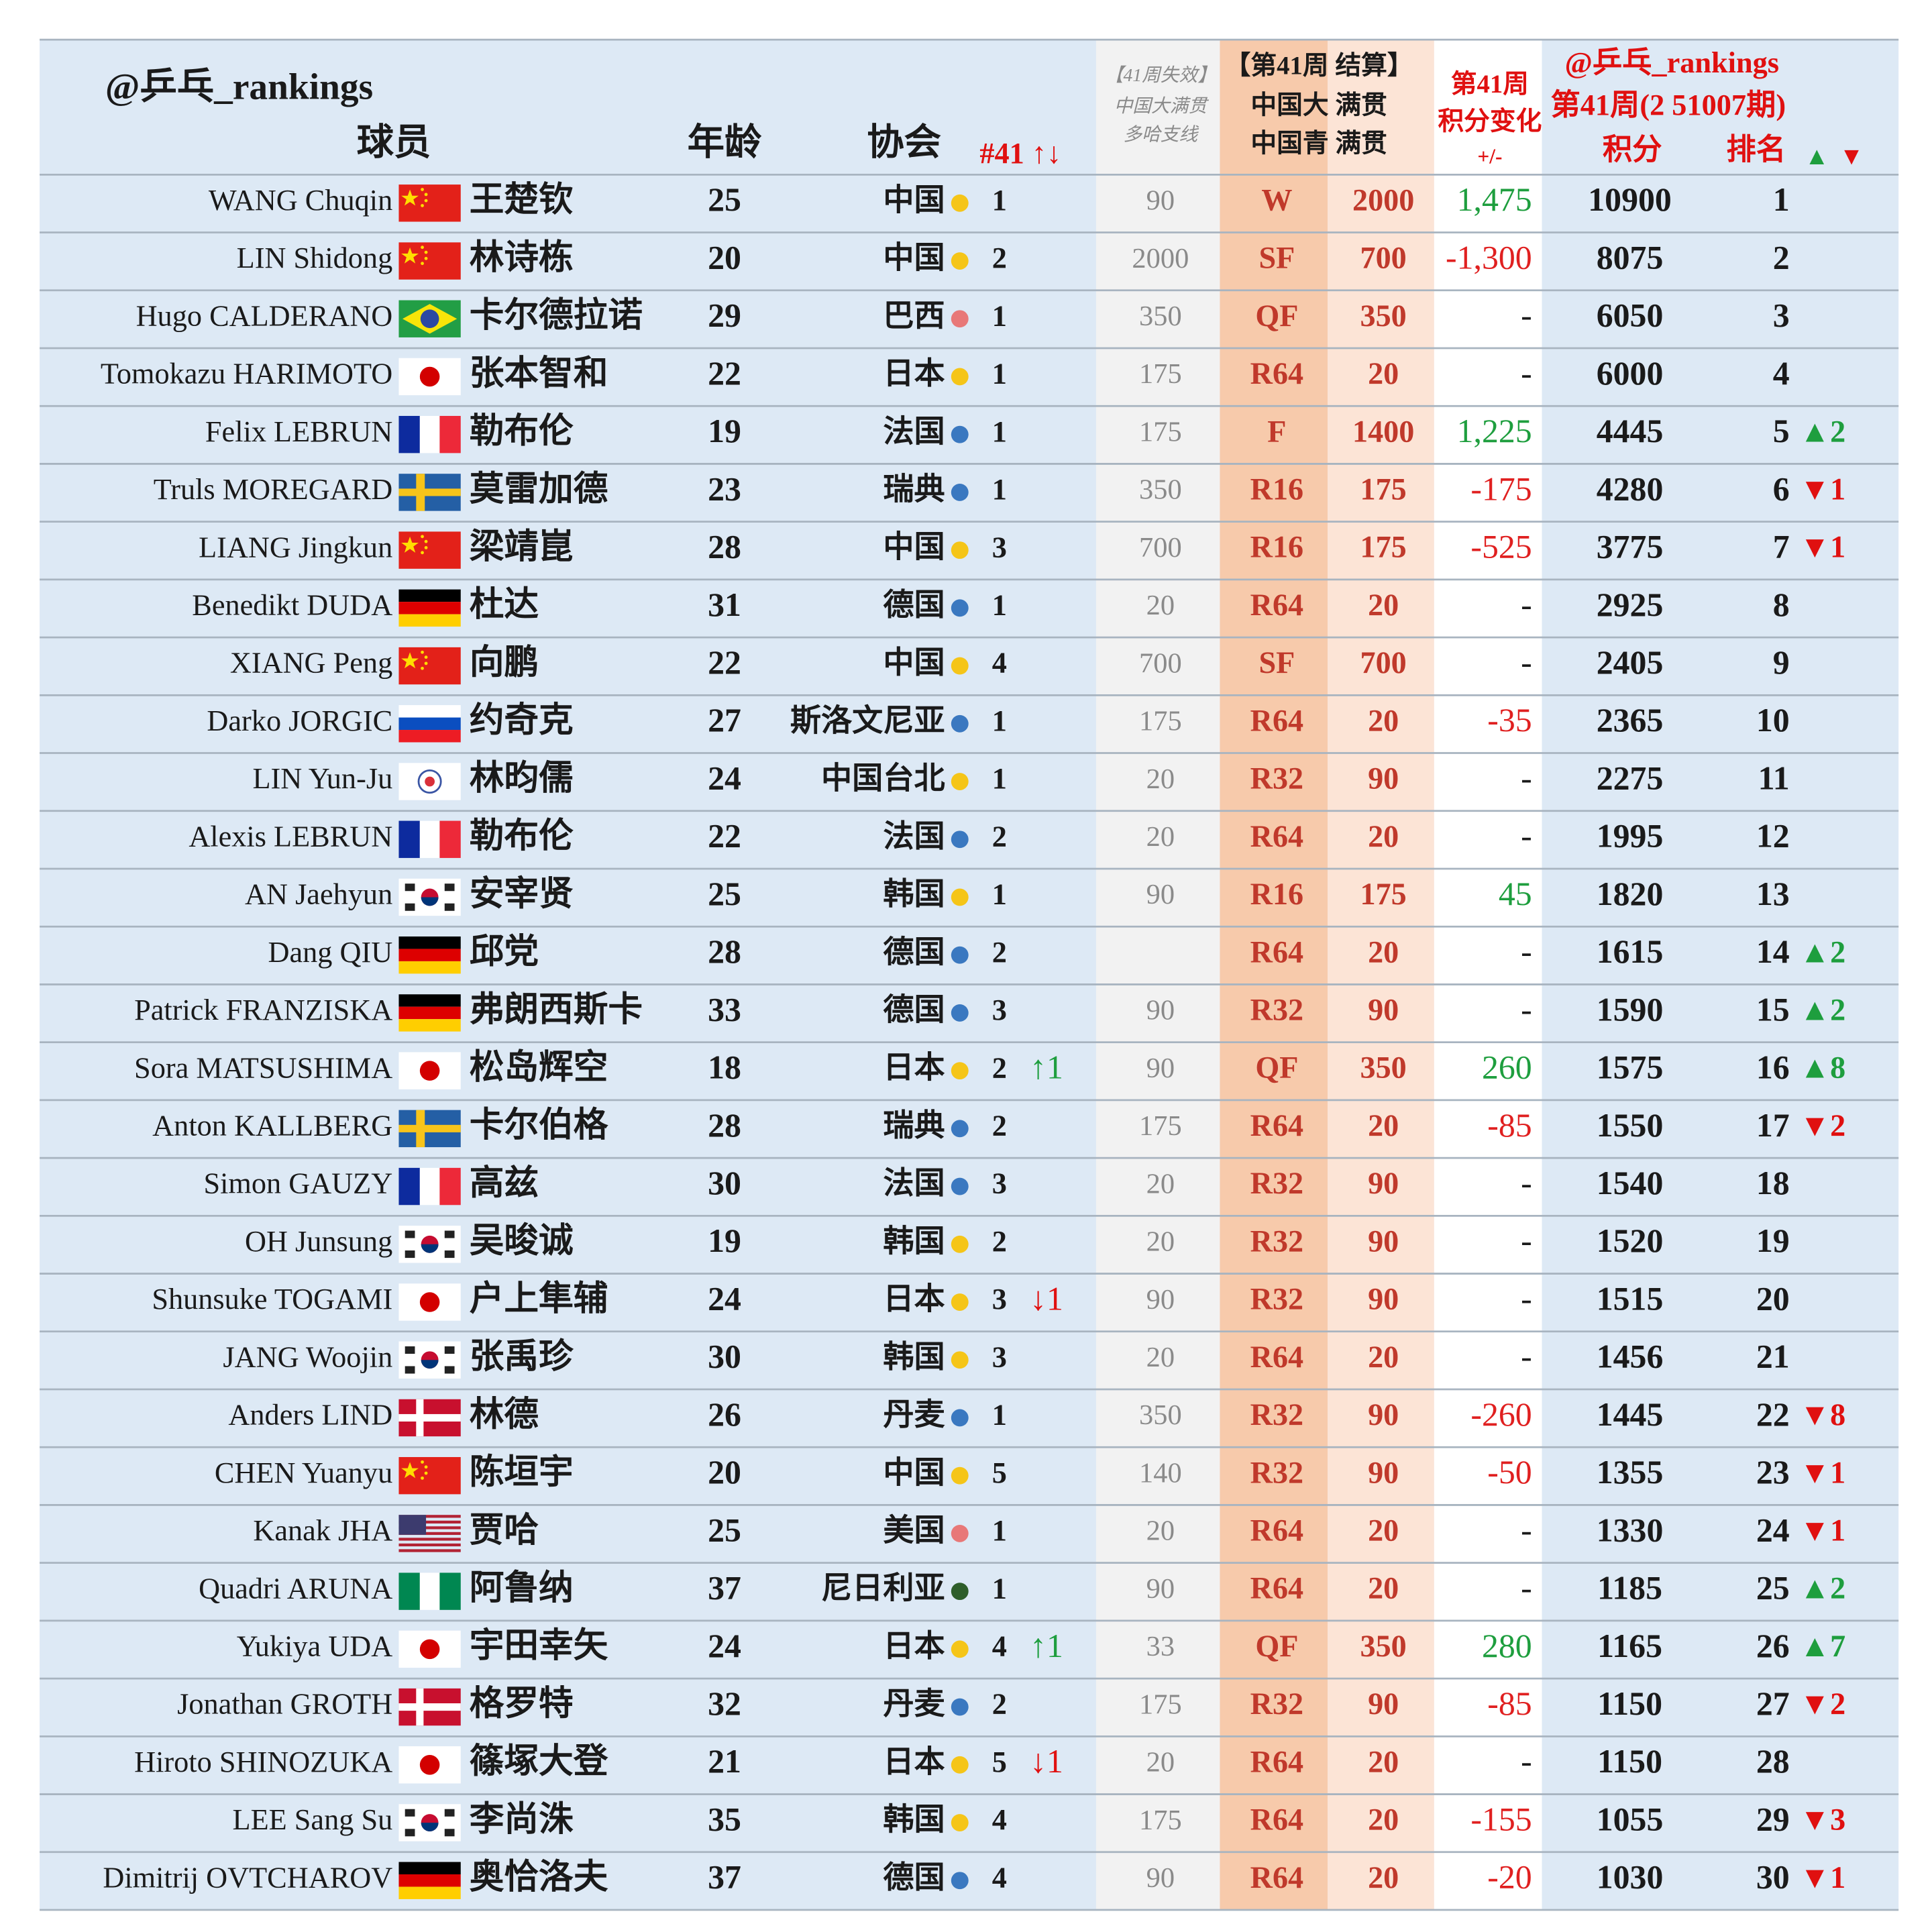 The width and height of the screenshot is (1932, 1926). Describe the element at coordinates (1162, 105) in the screenshot. I see `col-expired: 中国大满贯` at that location.